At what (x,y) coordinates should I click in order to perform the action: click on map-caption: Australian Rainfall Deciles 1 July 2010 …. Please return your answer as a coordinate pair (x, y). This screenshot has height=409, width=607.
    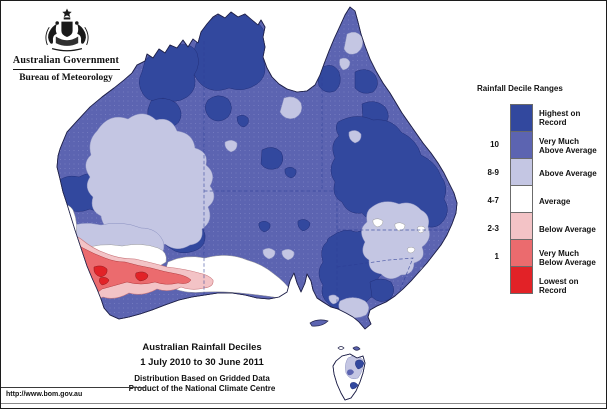
    Looking at the image, I should click on (202, 367).